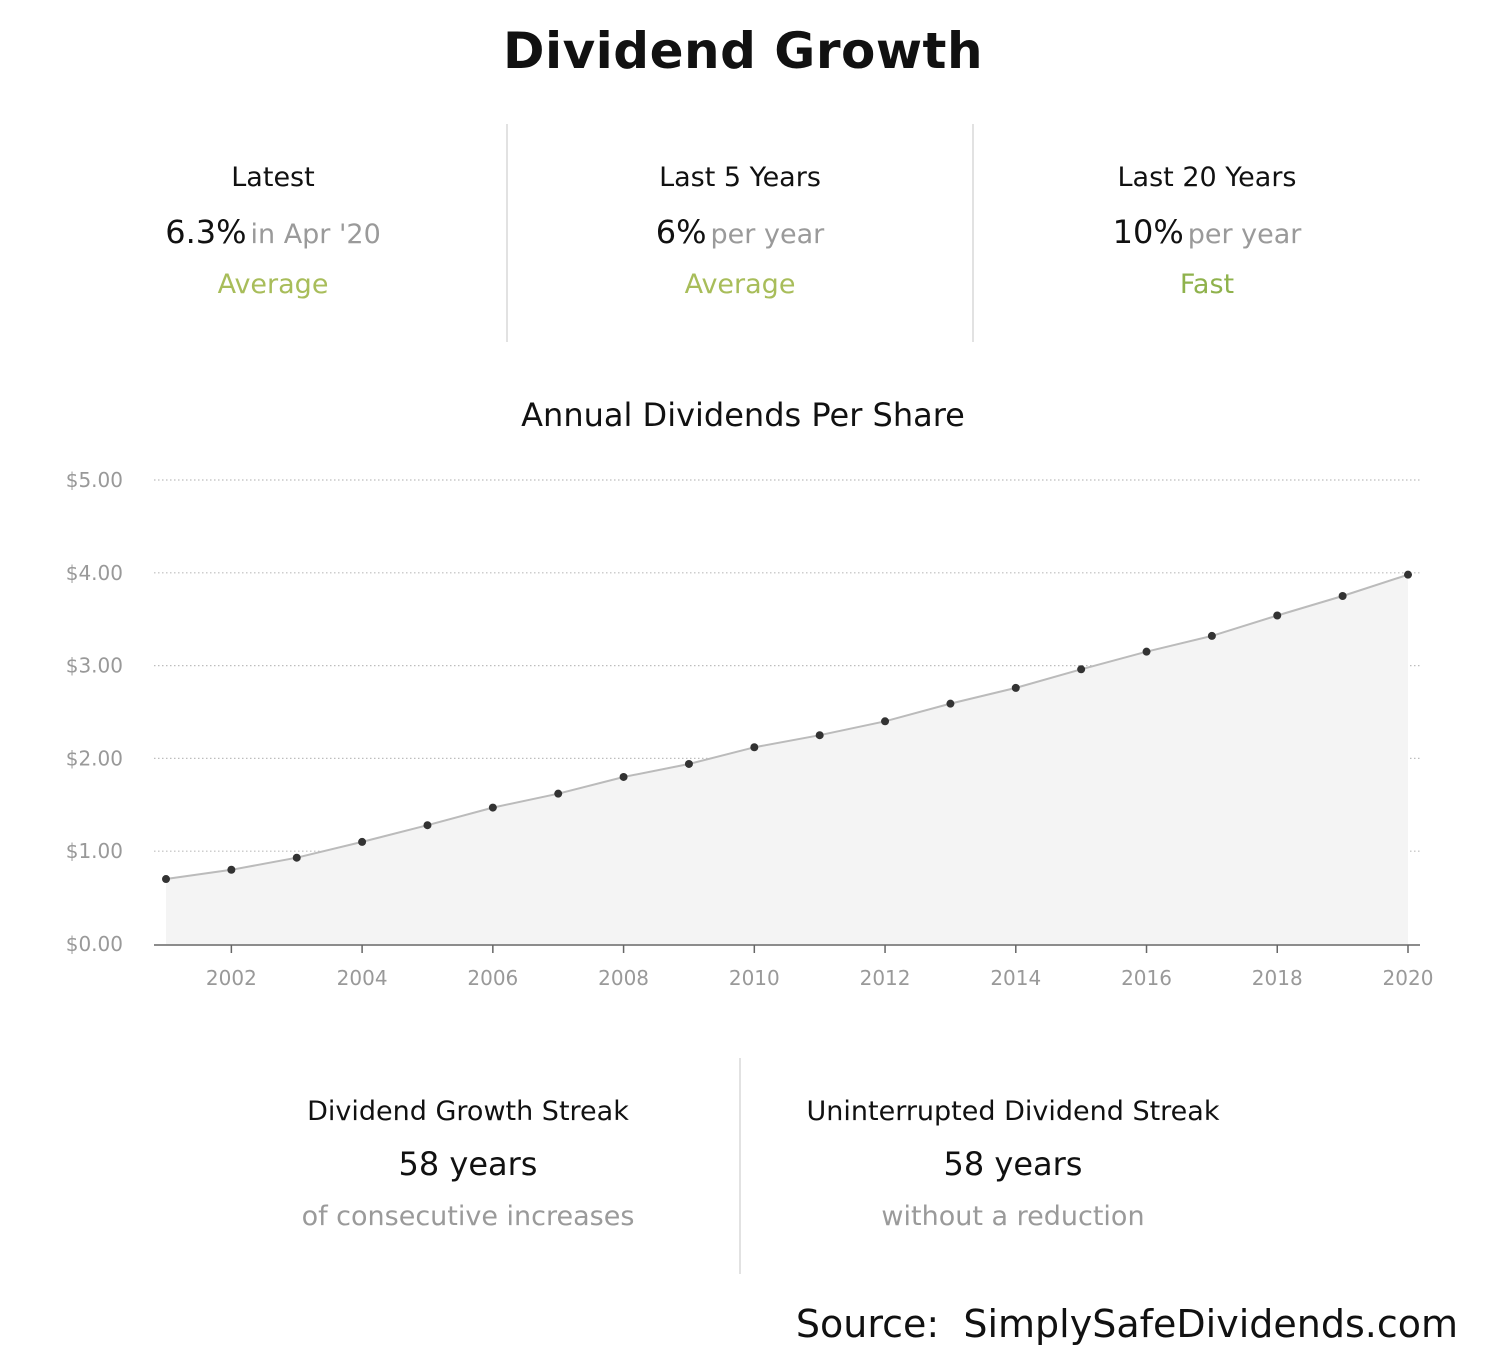  What do you see at coordinates (94, 758) in the screenshot?
I see `y-tick-label: $2.00` at bounding box center [94, 758].